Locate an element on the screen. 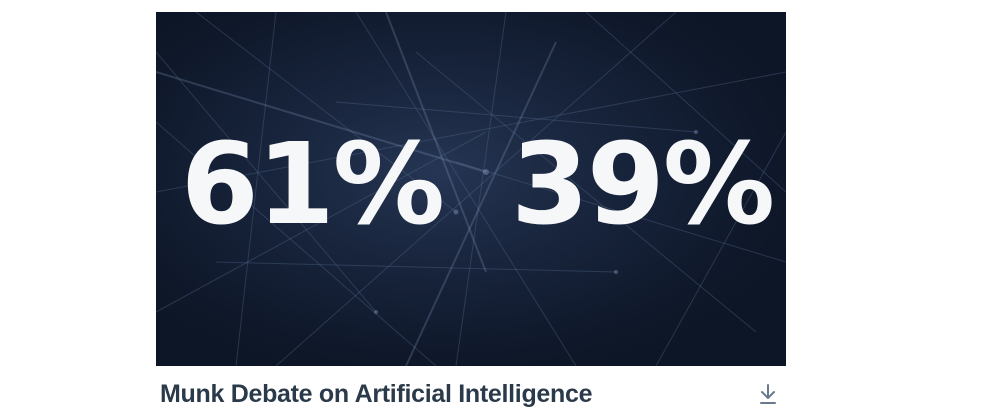 This screenshot has height=419, width=1000. download-button is located at coordinates (768, 394).